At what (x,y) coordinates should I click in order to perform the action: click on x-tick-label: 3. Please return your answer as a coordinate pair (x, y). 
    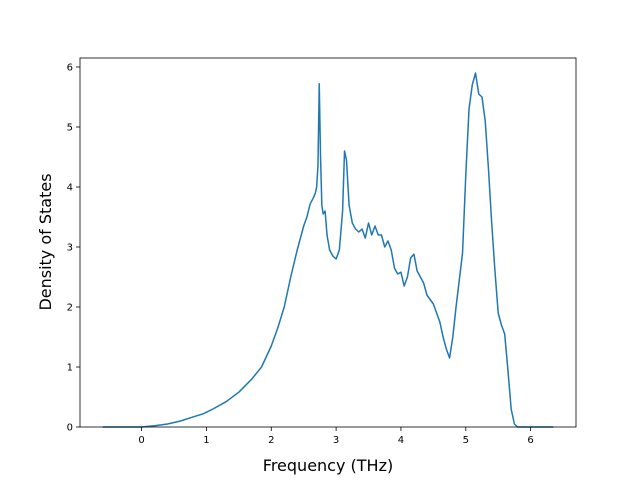
    Looking at the image, I should click on (336, 440).